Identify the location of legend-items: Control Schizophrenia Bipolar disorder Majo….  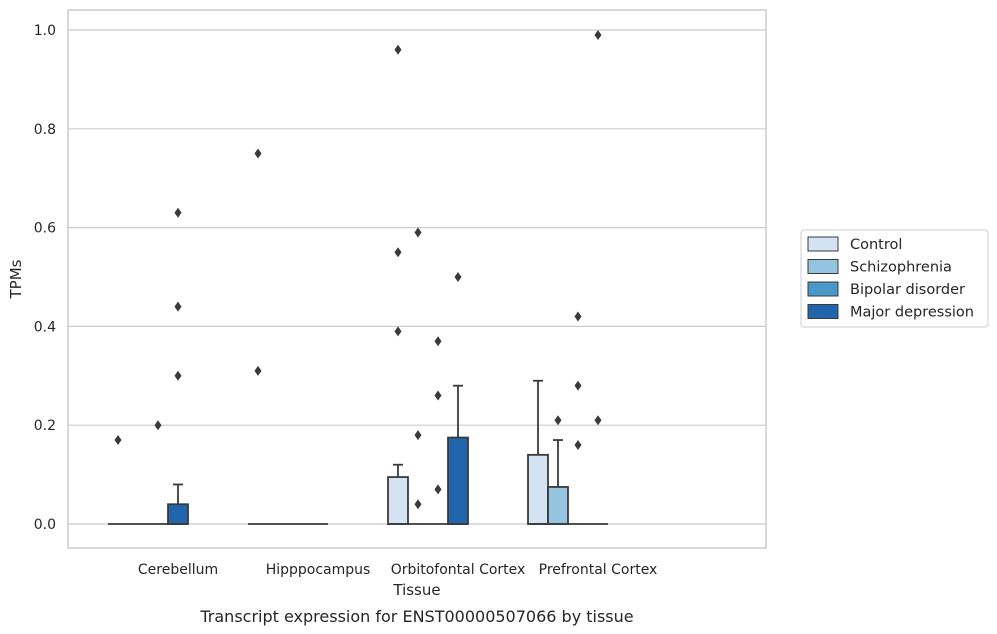
(890, 278).